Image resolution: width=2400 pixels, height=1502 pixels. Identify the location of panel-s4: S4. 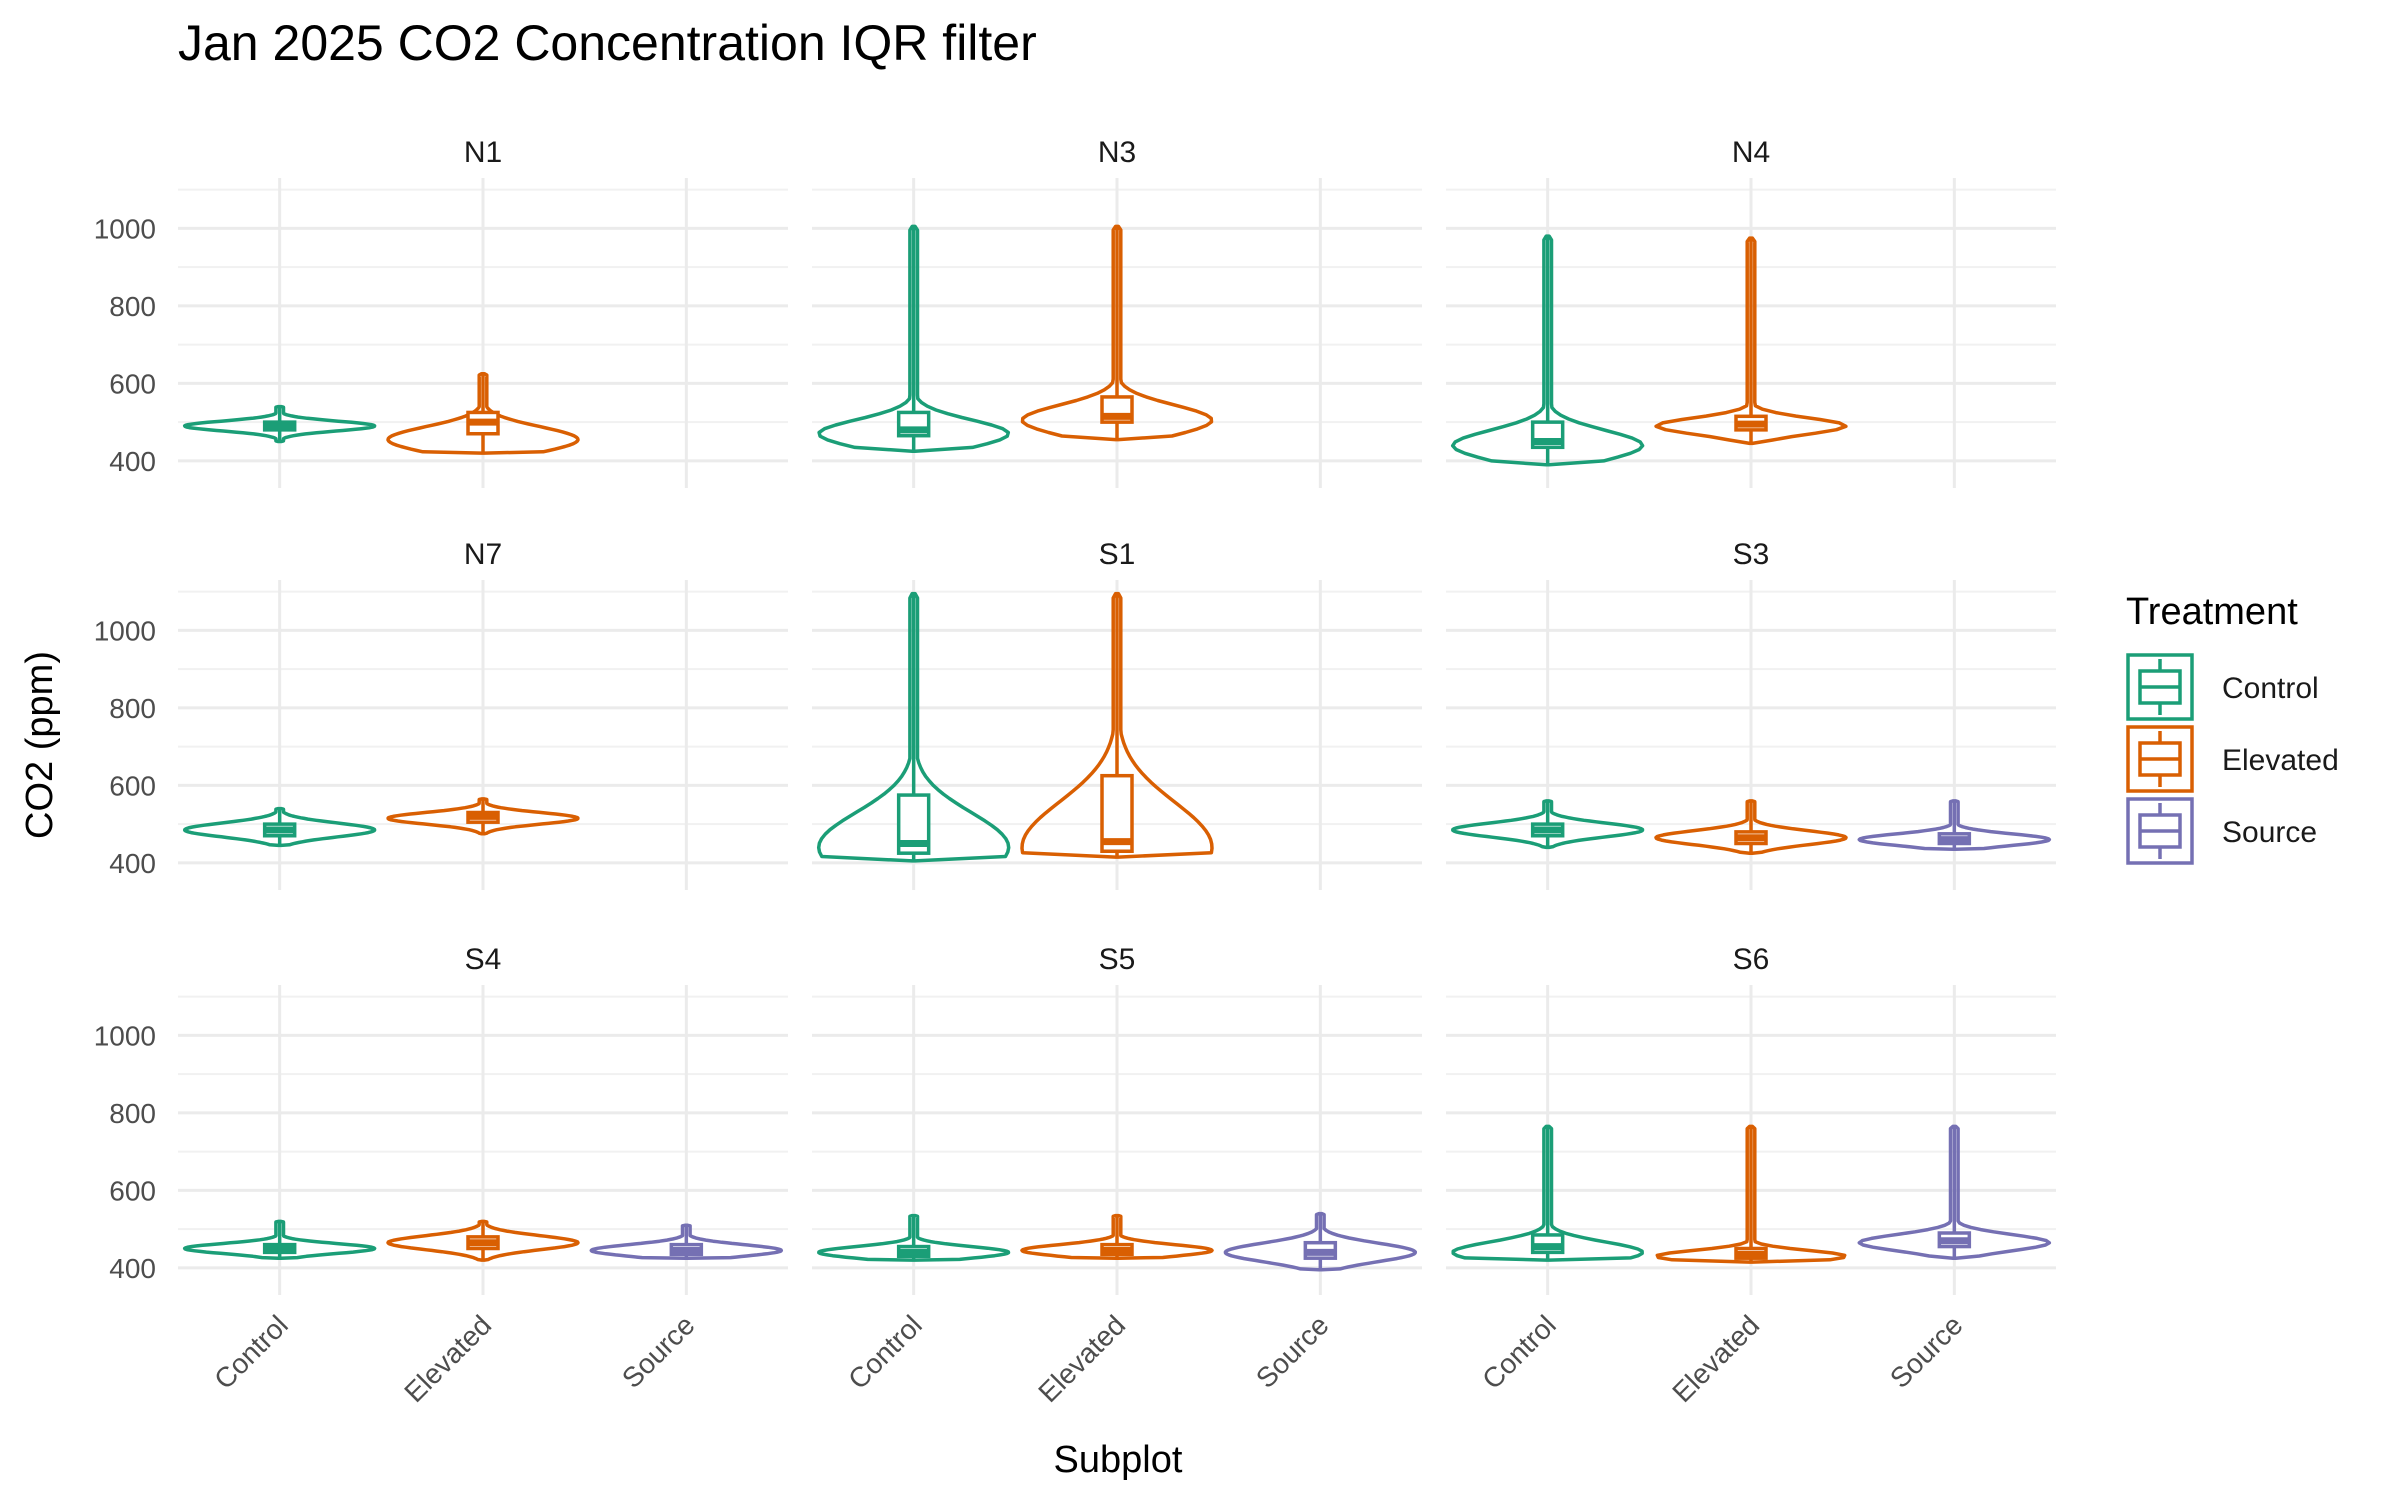
(483, 1119).